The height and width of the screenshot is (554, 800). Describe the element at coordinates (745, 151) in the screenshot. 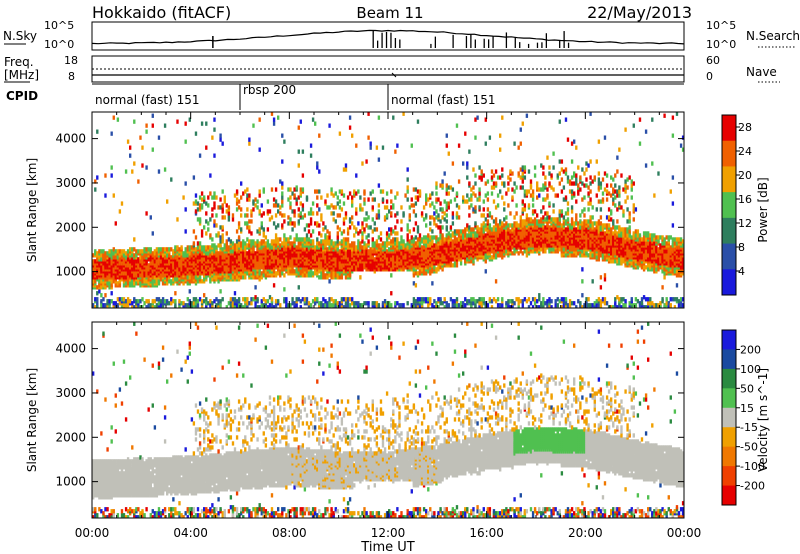

I see `power-colorbar-tick: 24` at that location.